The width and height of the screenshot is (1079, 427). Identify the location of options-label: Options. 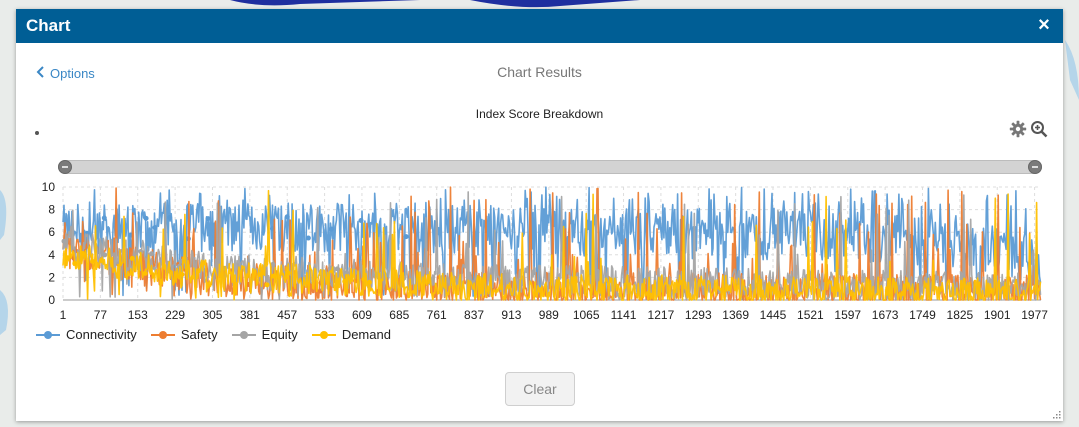
(72, 73).